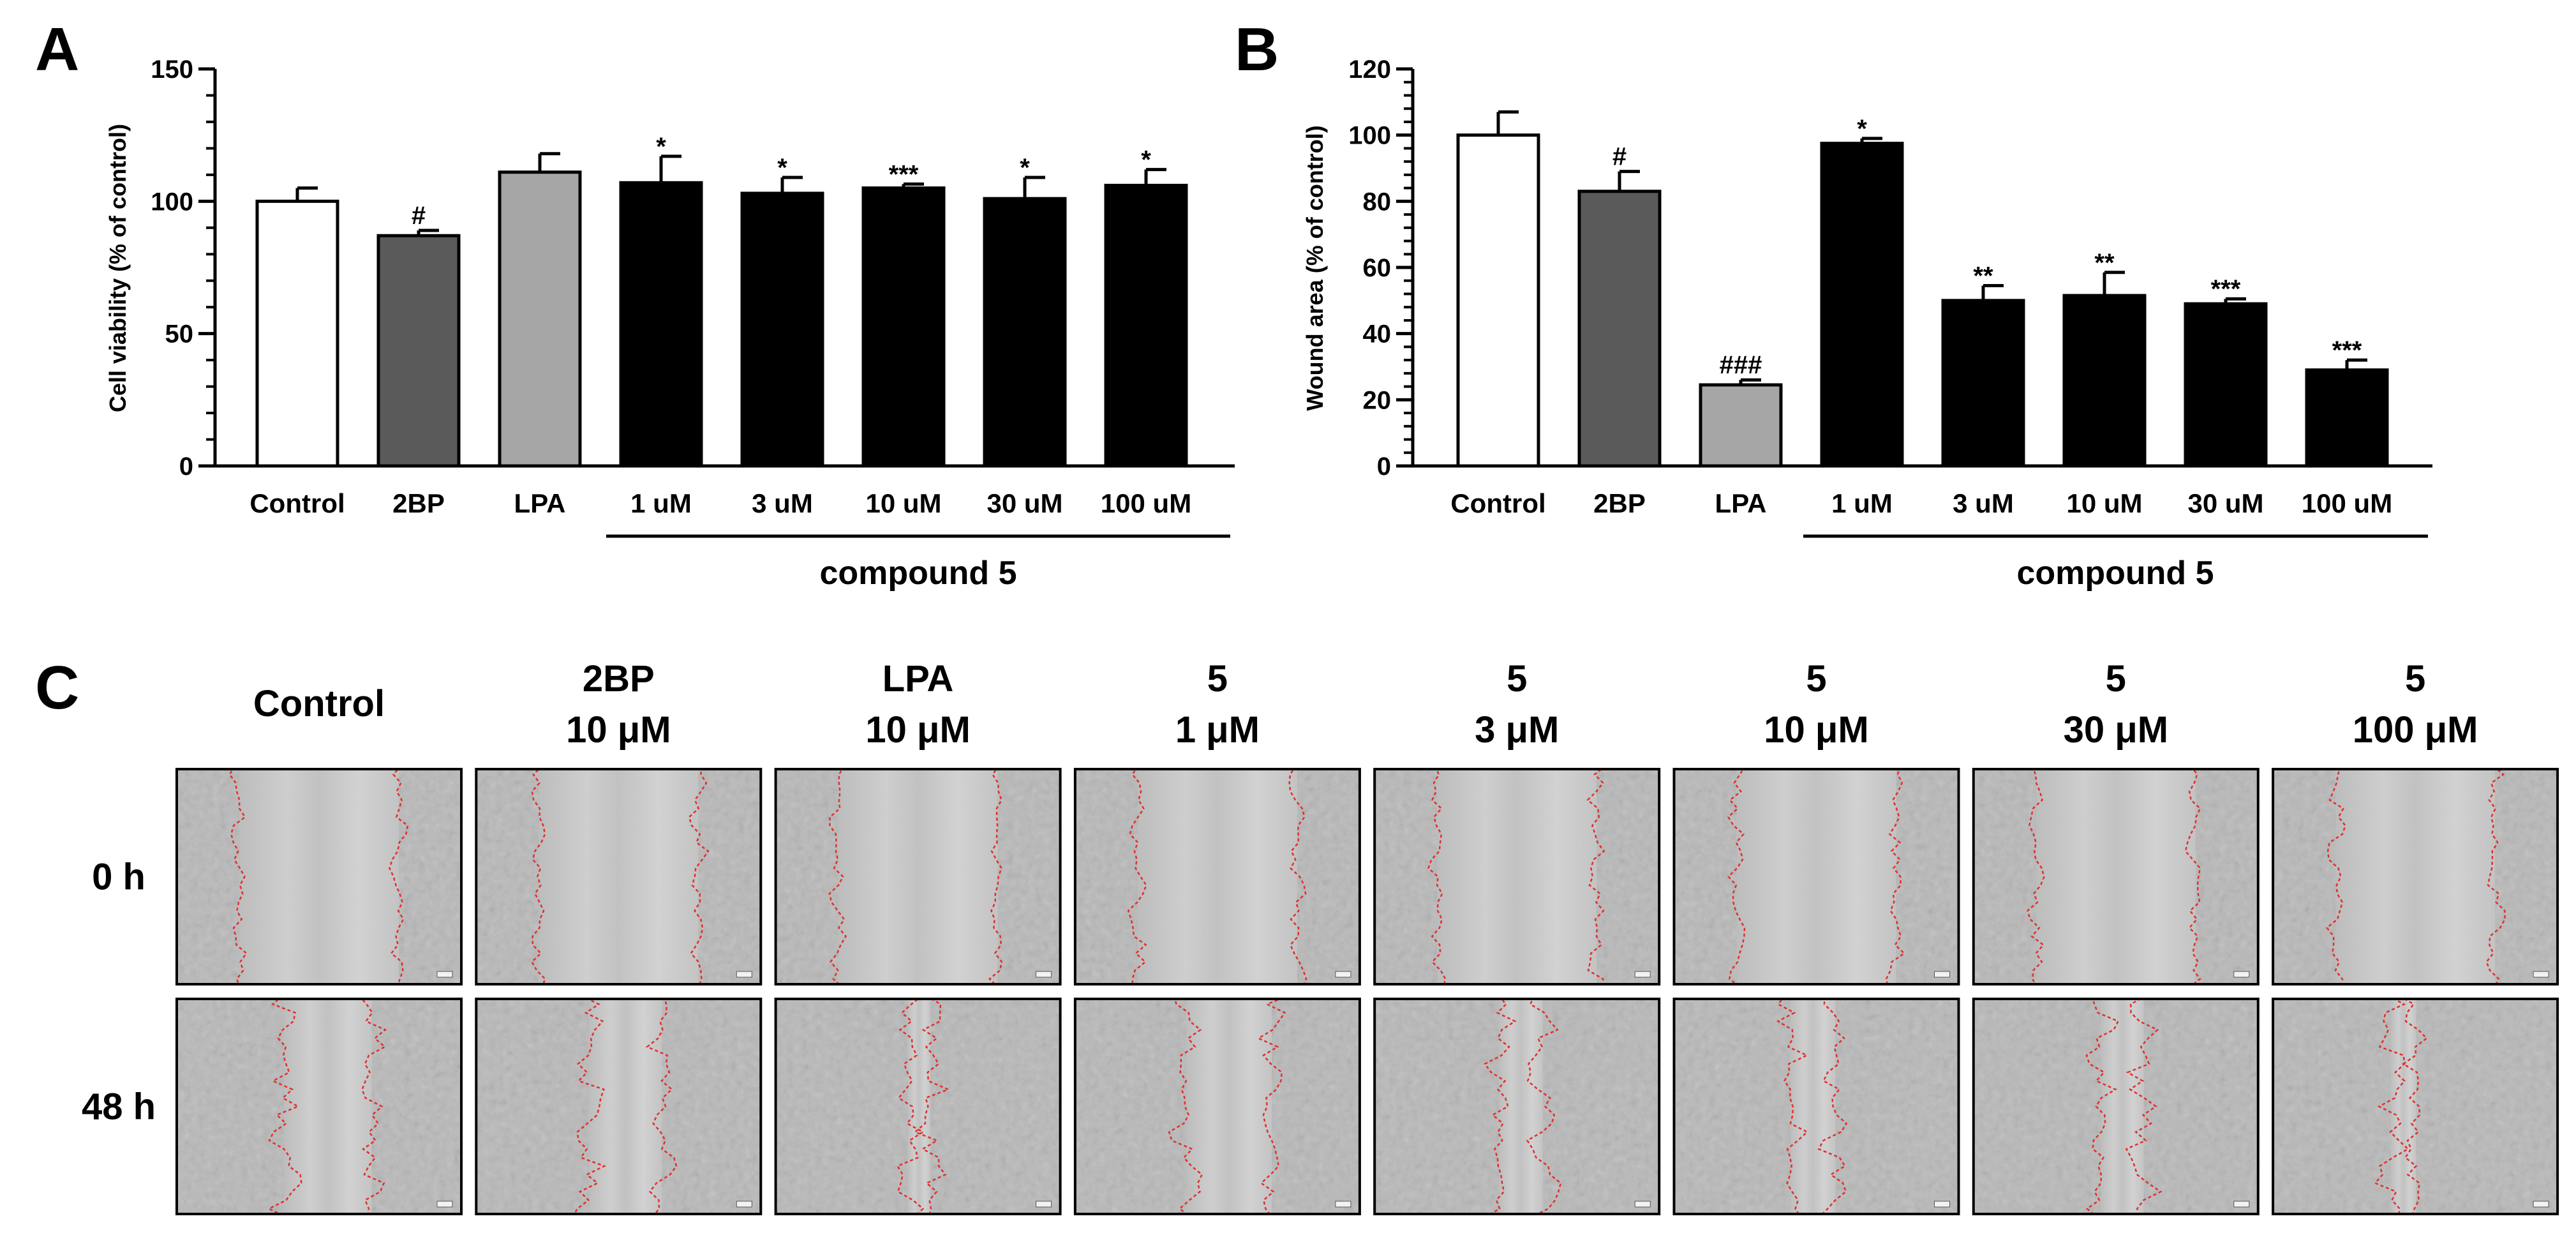 The width and height of the screenshot is (2576, 1244). Describe the element at coordinates (1369, 136) in the screenshot. I see `y-tick-label: 100` at that location.